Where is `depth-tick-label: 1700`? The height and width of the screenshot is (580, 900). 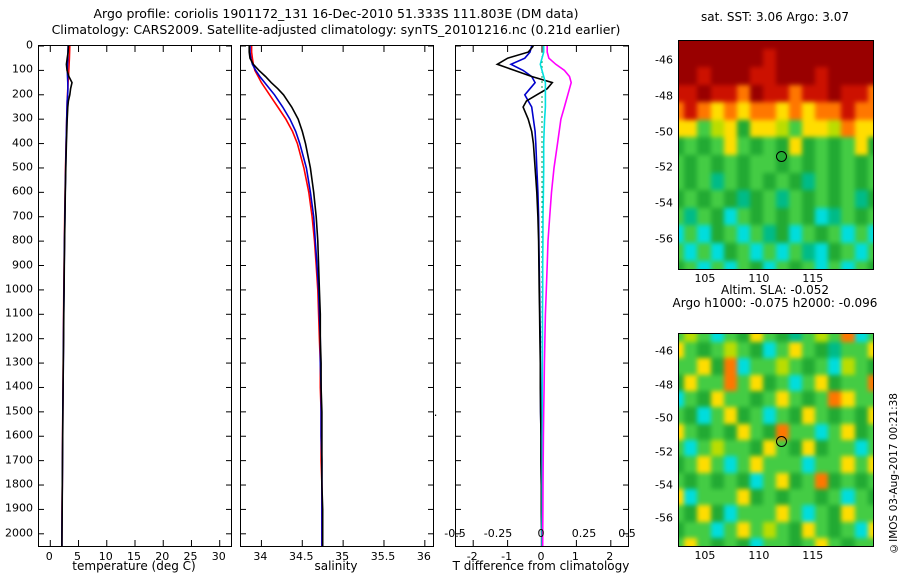
depth-tick-label: 1700 is located at coordinates (19, 460).